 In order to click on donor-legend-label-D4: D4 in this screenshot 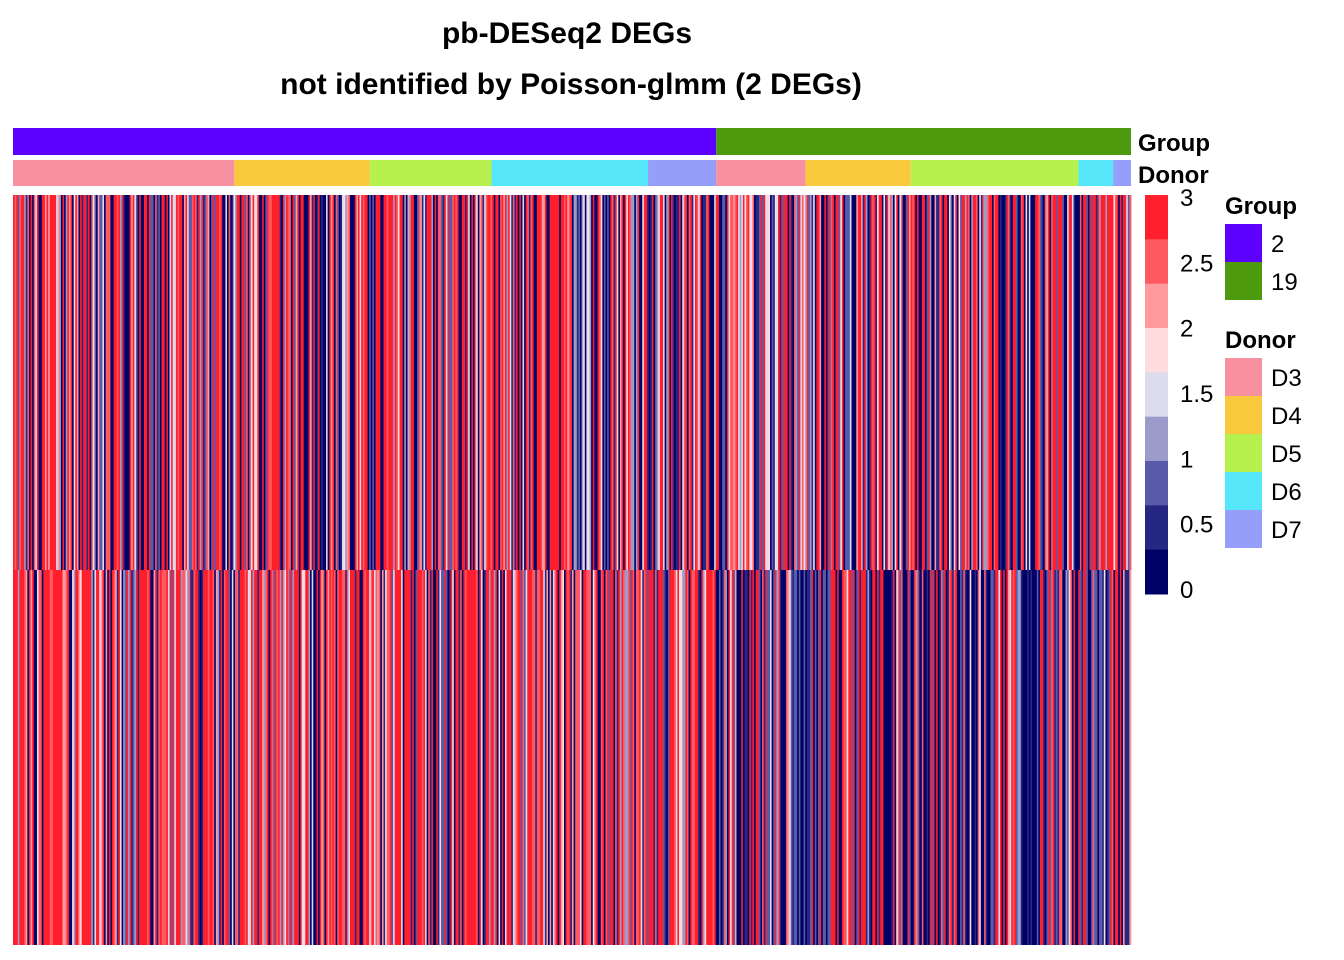, I will do `click(1286, 416)`.